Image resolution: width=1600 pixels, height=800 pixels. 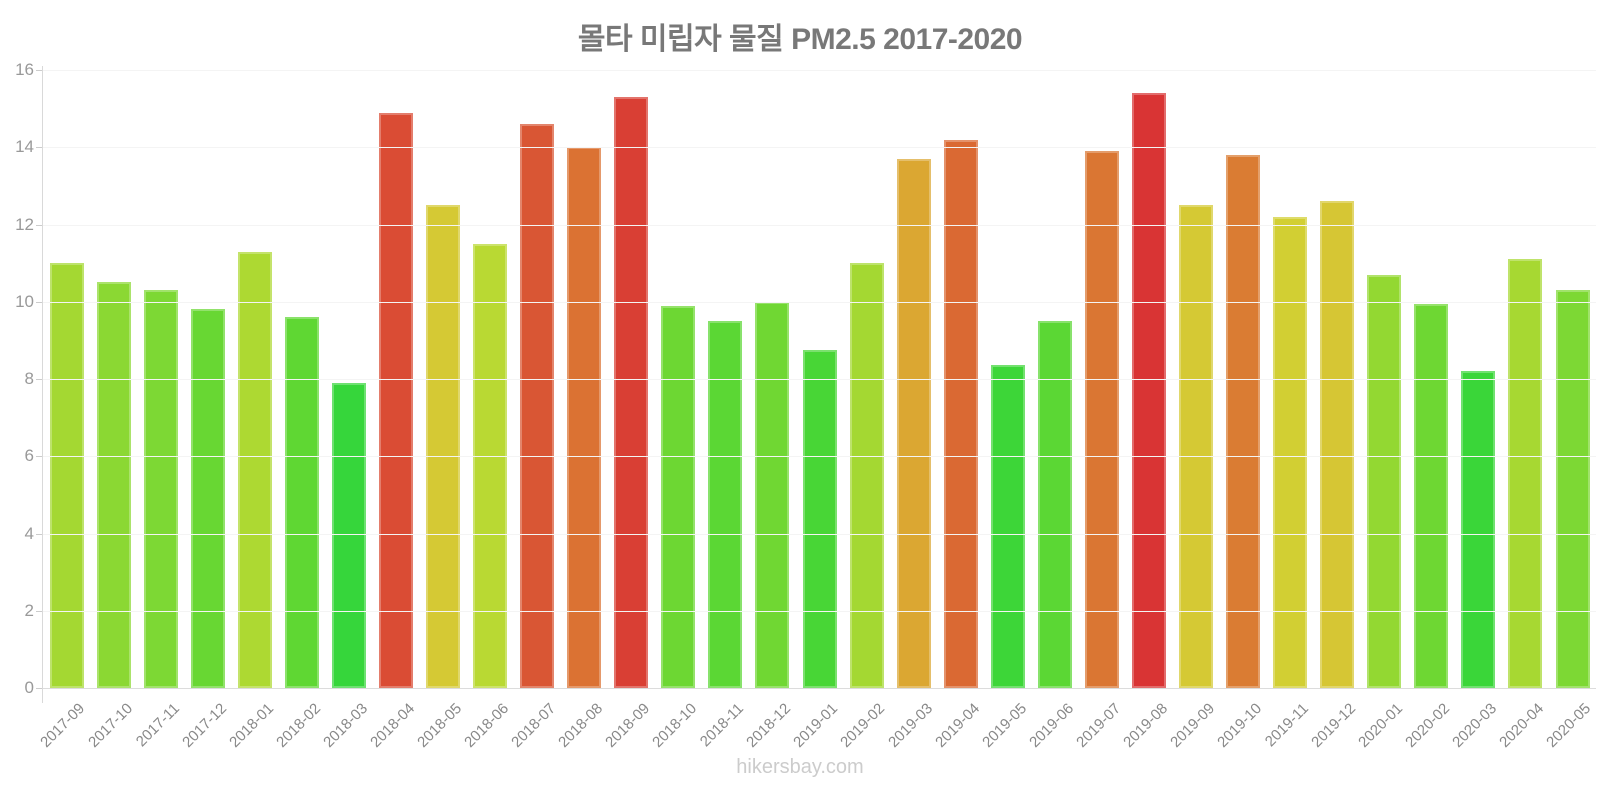 What do you see at coordinates (24, 69) in the screenshot?
I see `y-tick-label-16: 16` at bounding box center [24, 69].